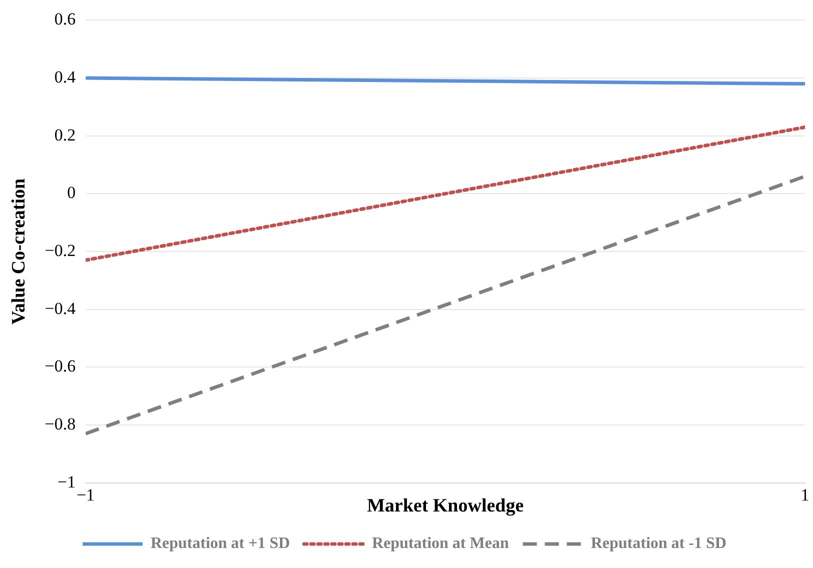 The height and width of the screenshot is (568, 813). Describe the element at coordinates (71, 192) in the screenshot. I see `y-tick-label: 0` at that location.